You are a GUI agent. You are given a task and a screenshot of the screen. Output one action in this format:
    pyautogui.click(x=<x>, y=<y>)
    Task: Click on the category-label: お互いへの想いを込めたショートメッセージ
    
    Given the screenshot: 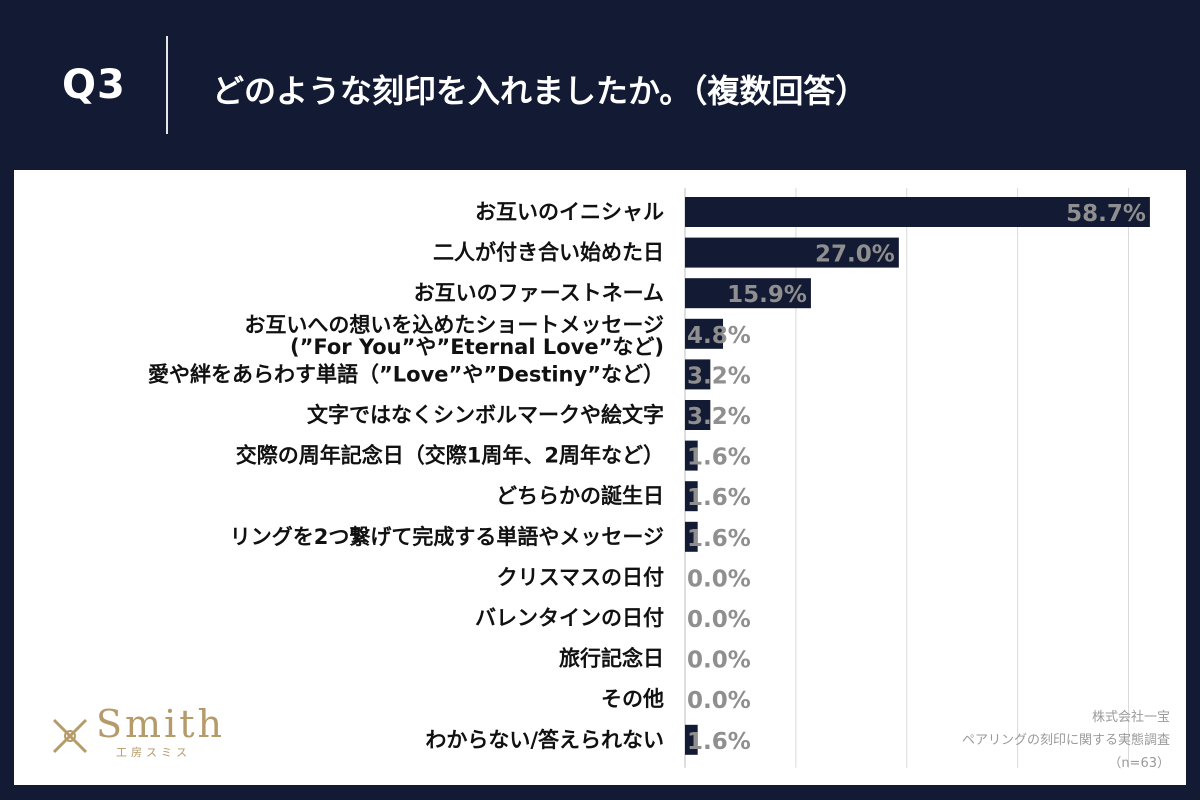 What is the action you would take?
    pyautogui.click(x=454, y=325)
    